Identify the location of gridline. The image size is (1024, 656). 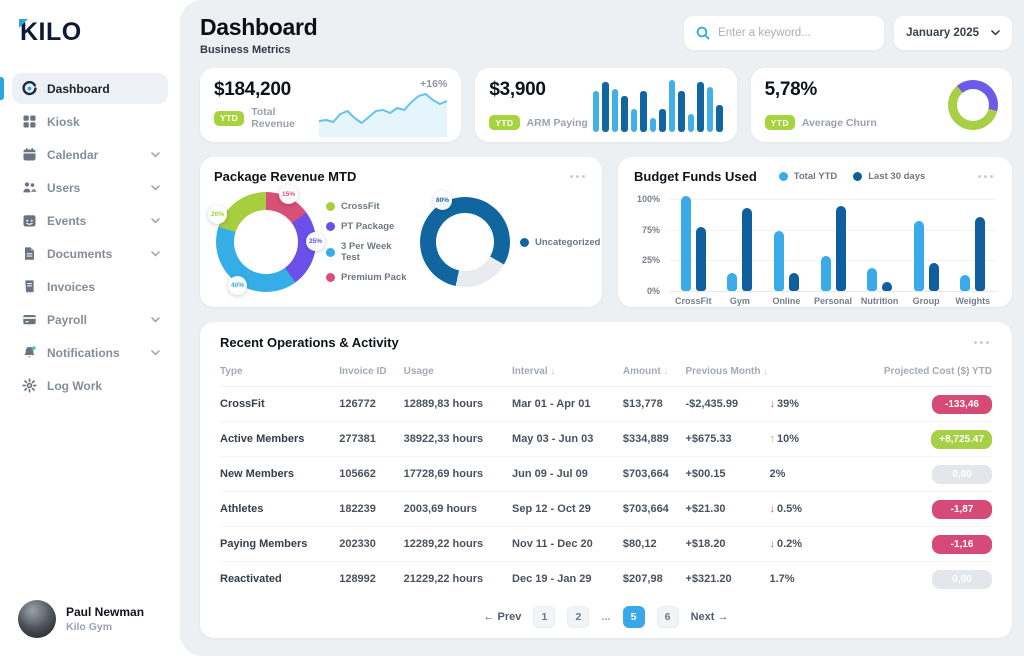
(833, 230).